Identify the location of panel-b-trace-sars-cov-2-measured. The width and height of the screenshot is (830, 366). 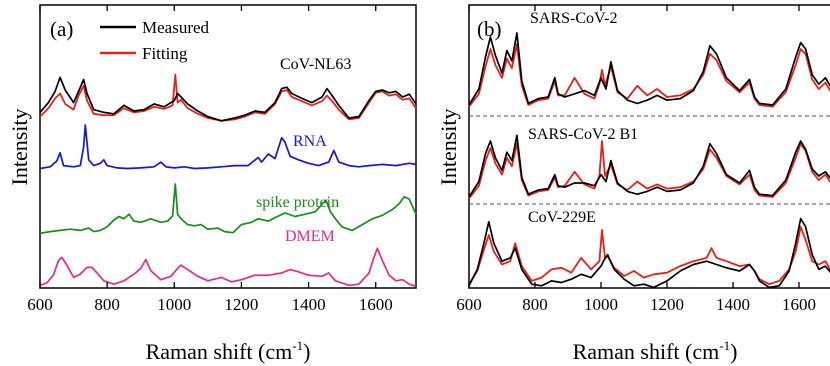
(649, 69).